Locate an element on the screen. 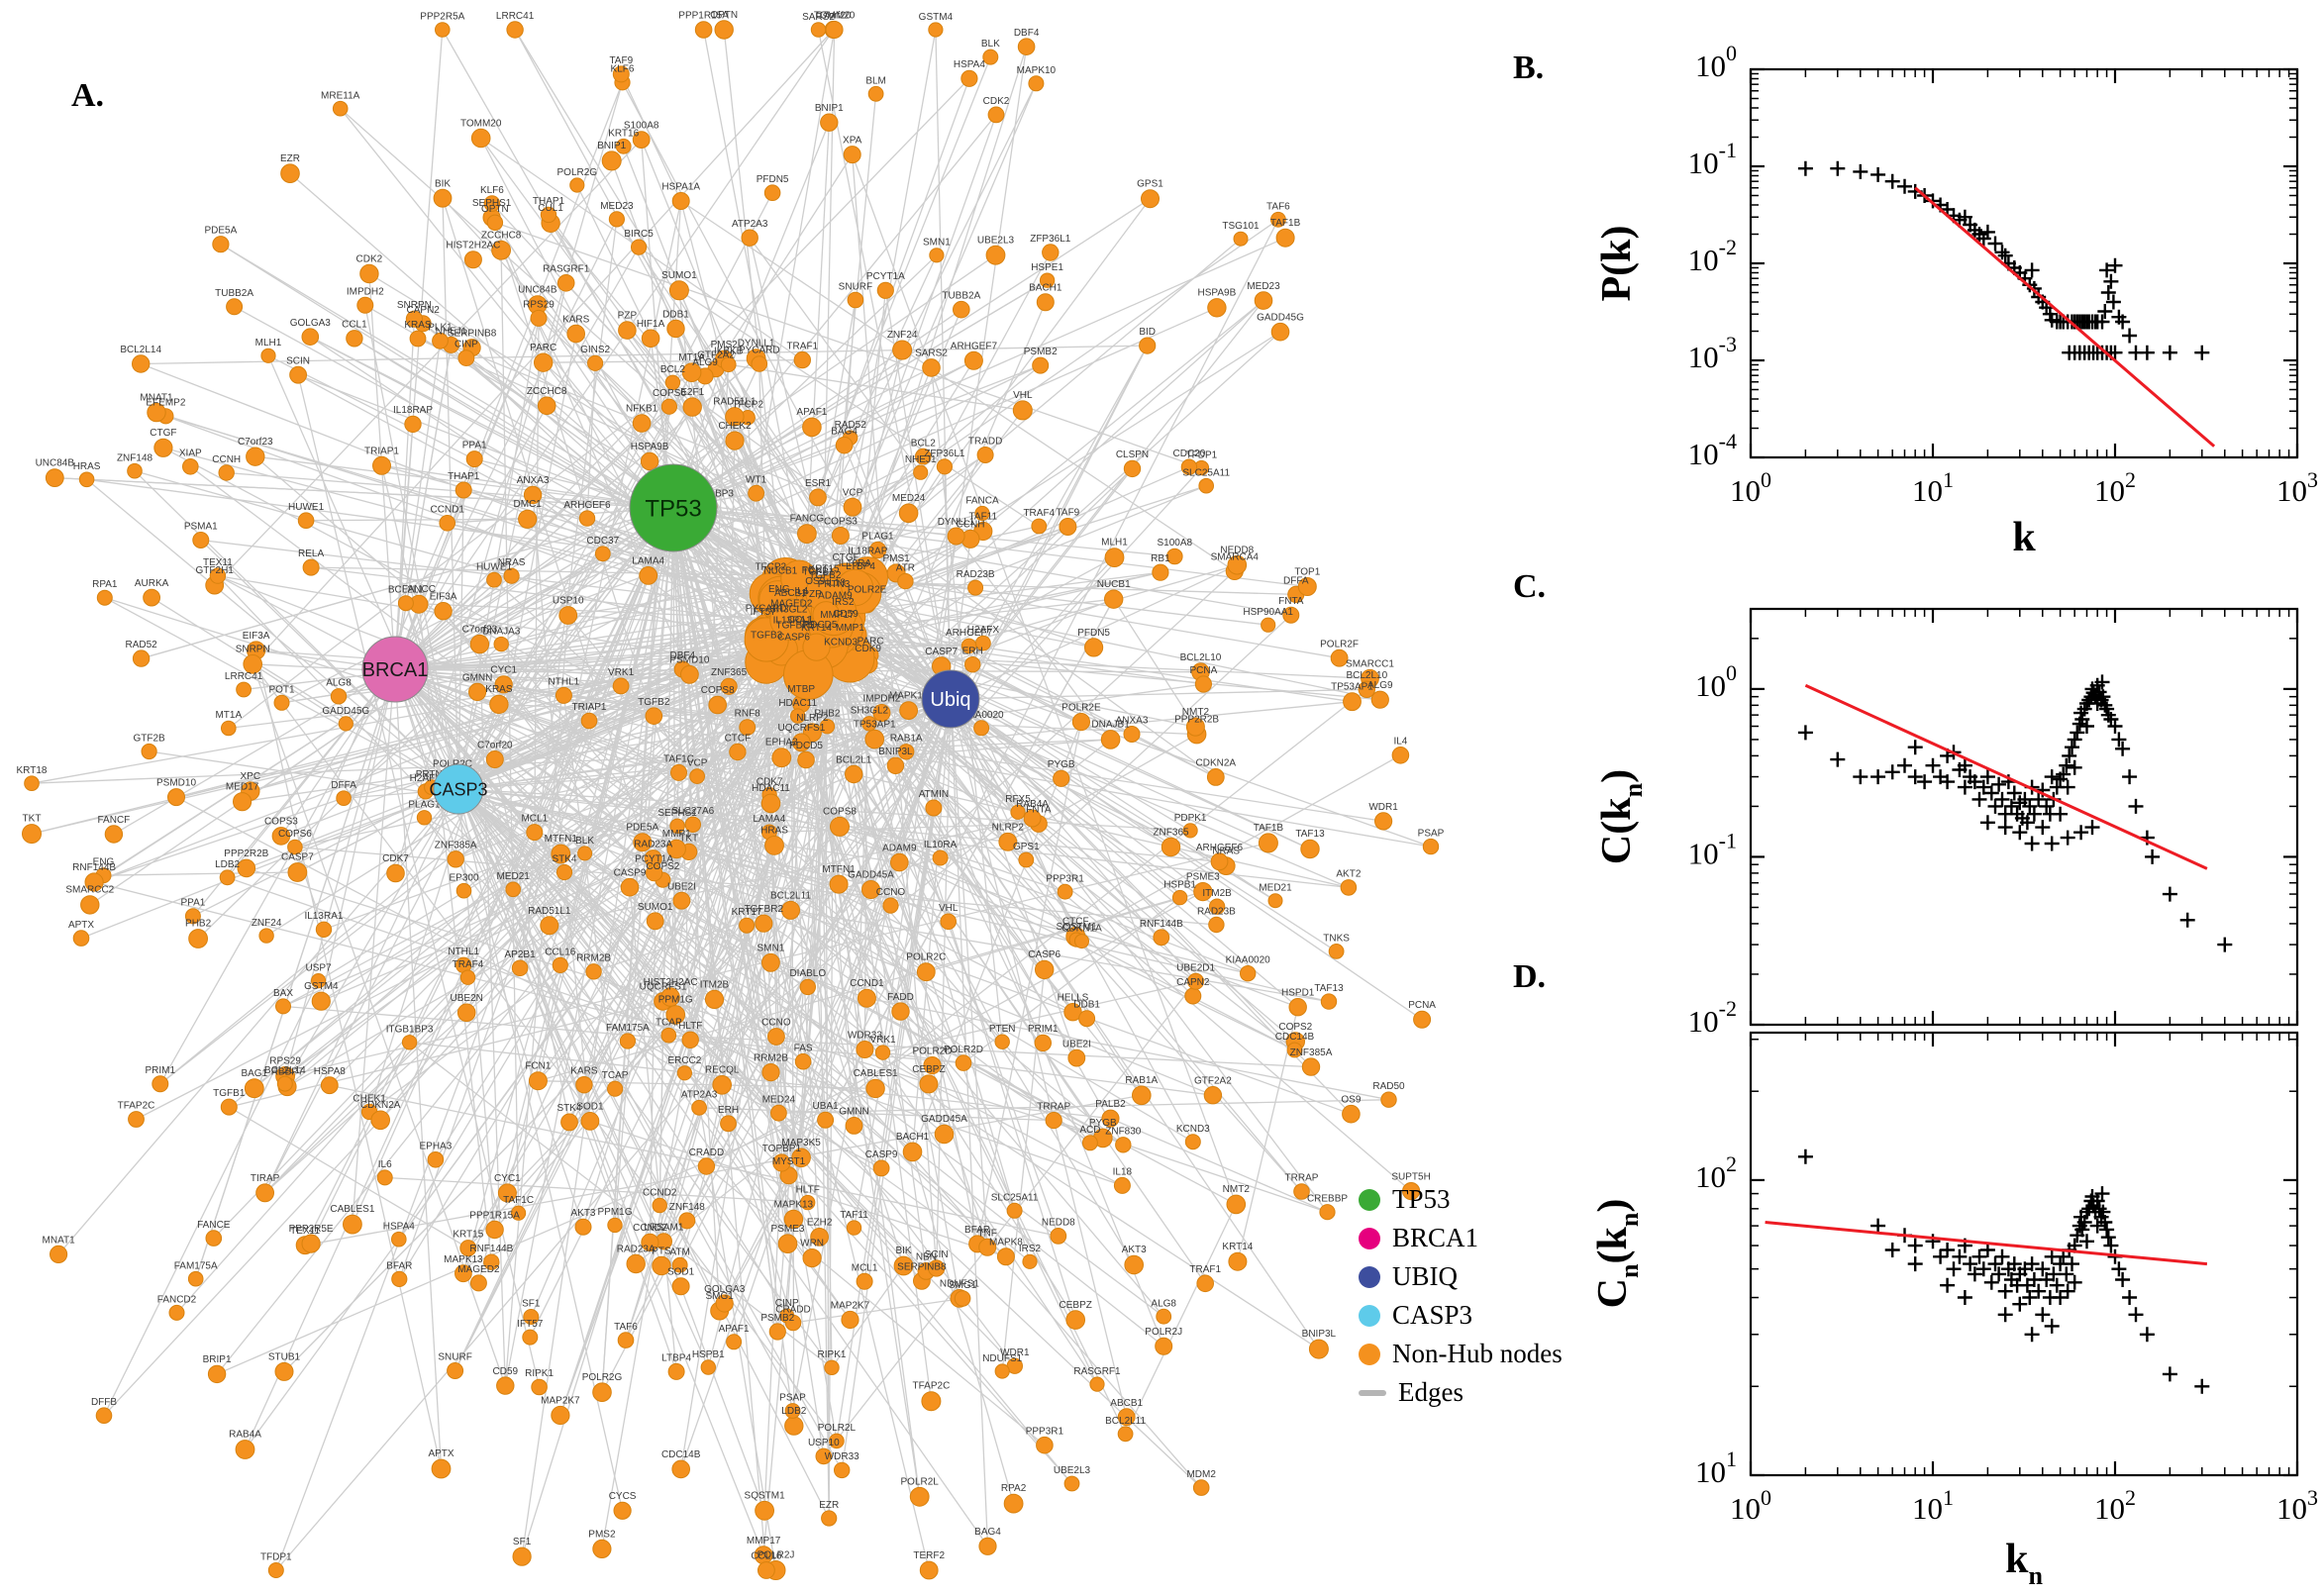 This screenshot has width=2323, height=1596. plot-ticks is located at coordinates (2024, 263).